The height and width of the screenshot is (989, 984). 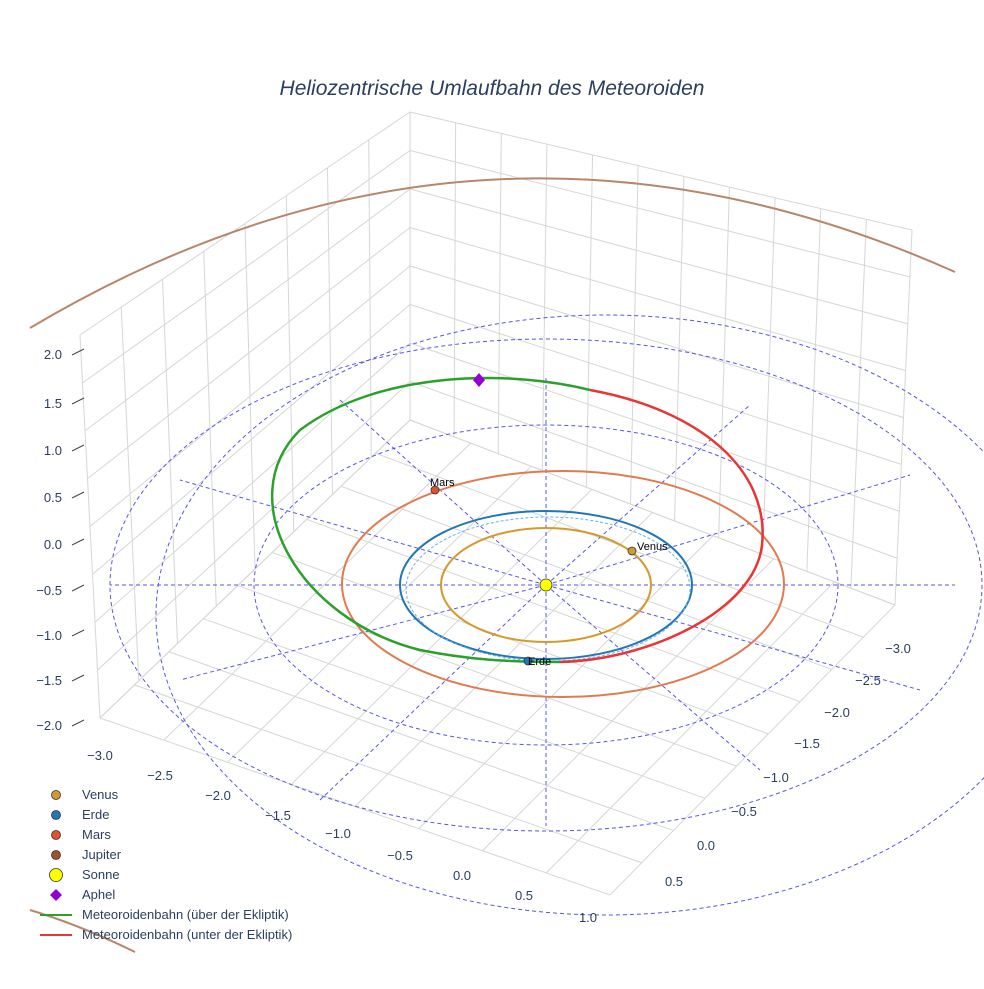 What do you see at coordinates (807, 743) in the screenshot?
I see `y-tick-label: −1.5` at bounding box center [807, 743].